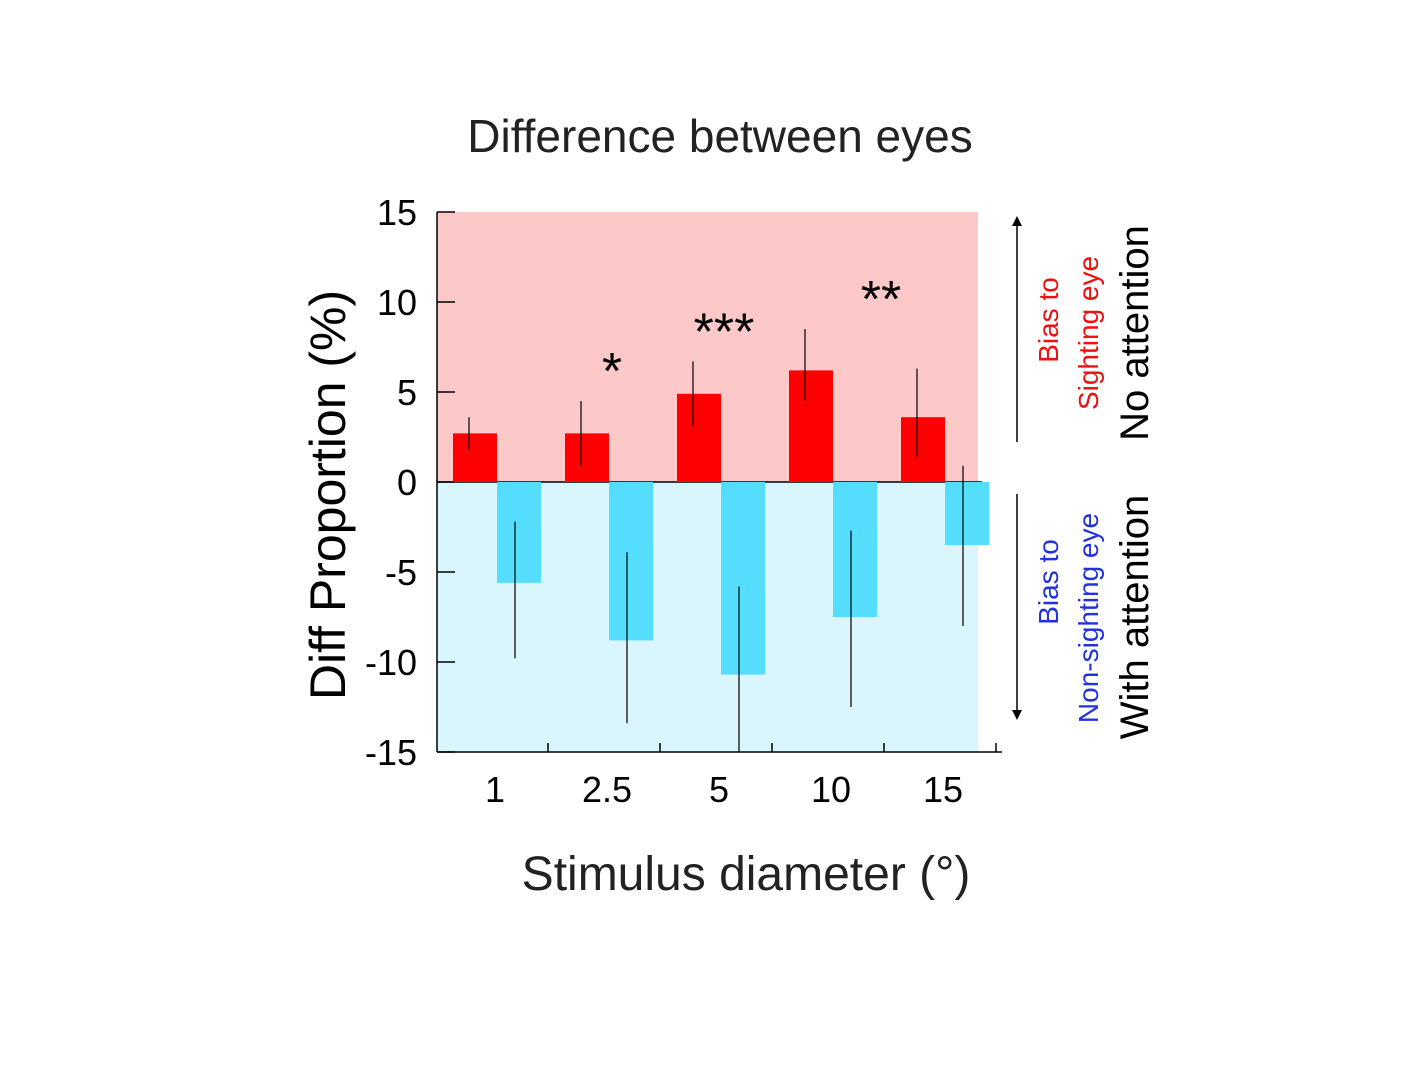 This screenshot has height=1088, width=1408. Describe the element at coordinates (1048, 320) in the screenshot. I see `positive-bias-line1: Bias to` at that location.